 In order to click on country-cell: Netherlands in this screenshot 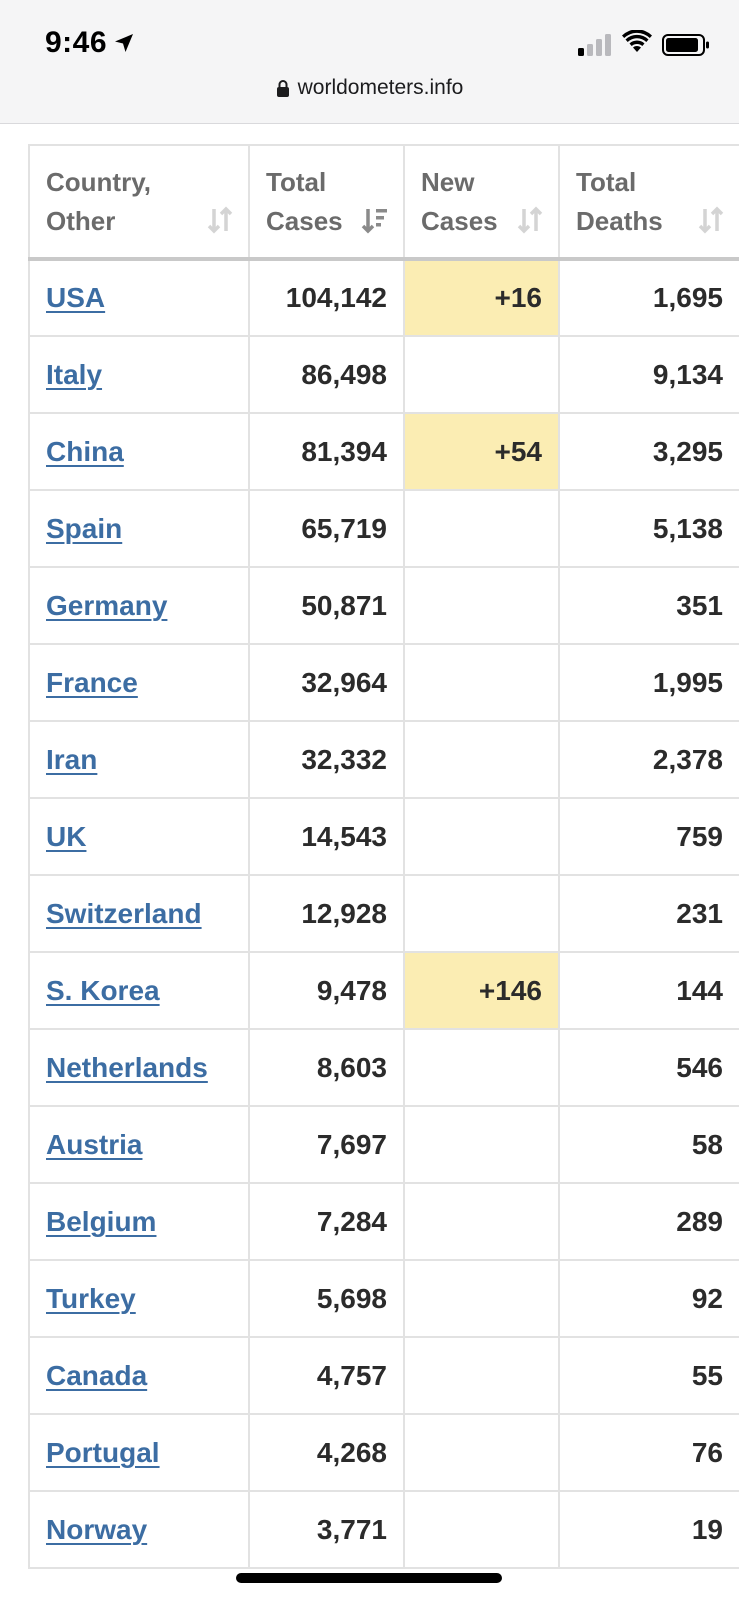, I will do `click(139, 1067)`.